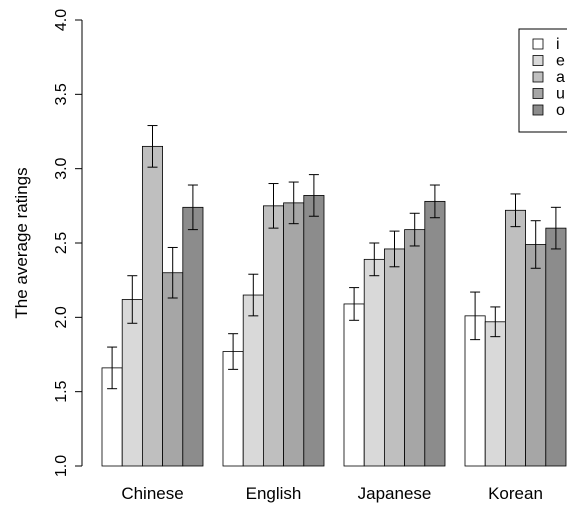 This screenshot has width=567, height=506. Describe the element at coordinates (61, 243) in the screenshot. I see `y-tick-label: 2.5` at that location.